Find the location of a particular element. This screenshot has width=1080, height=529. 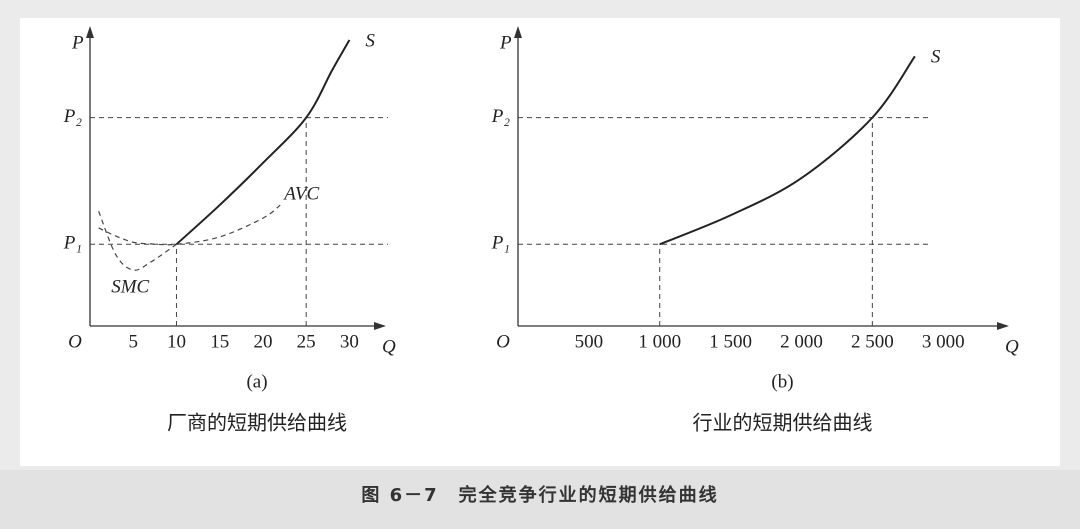

x-tick-label: 30 is located at coordinates (349, 341).